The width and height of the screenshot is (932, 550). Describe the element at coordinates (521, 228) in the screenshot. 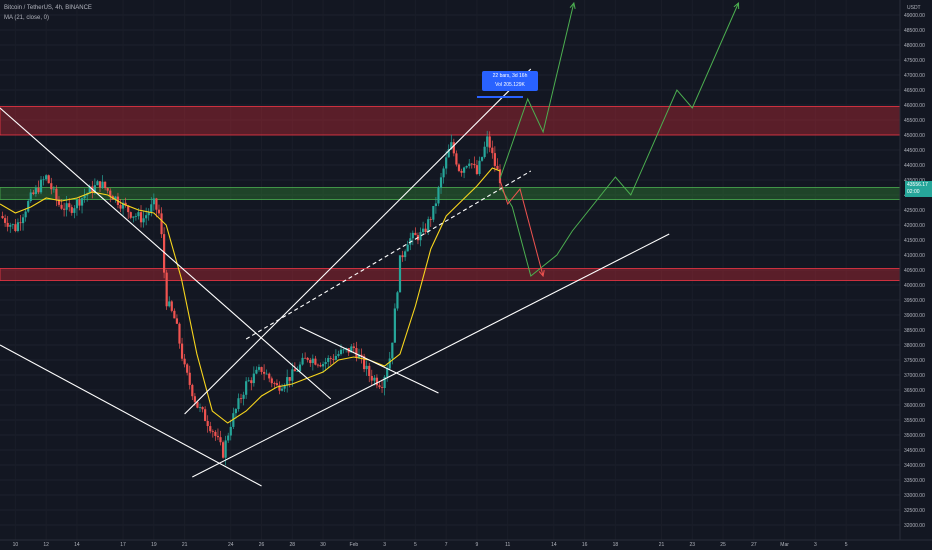

I see `bearish-projection` at that location.